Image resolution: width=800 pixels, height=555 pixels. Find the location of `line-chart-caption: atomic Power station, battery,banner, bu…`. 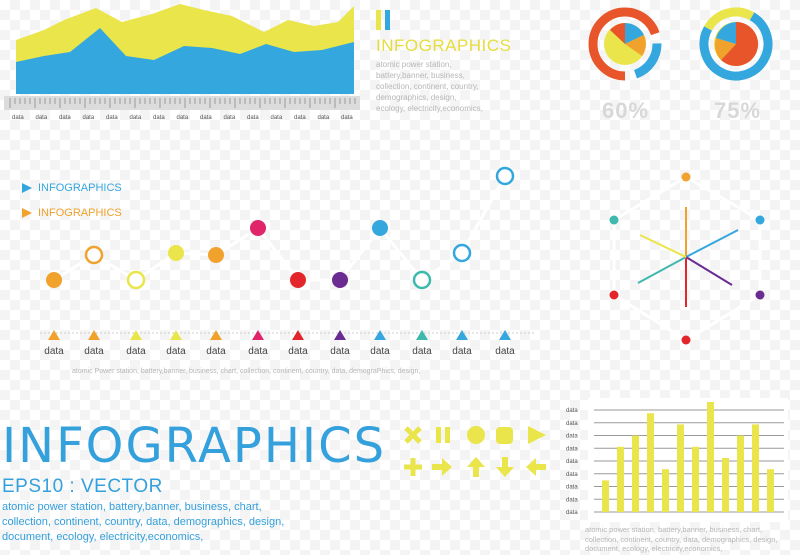

line-chart-caption: atomic Power station, battery,banner, bu… is located at coordinates (246, 371).